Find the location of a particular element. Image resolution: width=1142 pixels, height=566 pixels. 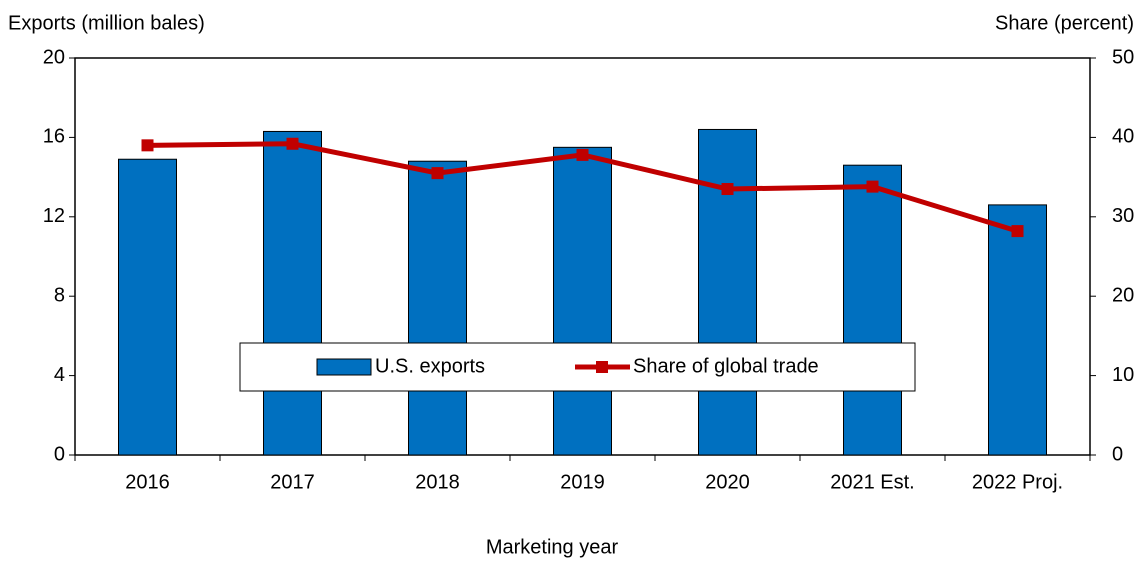

x-tick-label: 2021 Est. is located at coordinates (872, 482).